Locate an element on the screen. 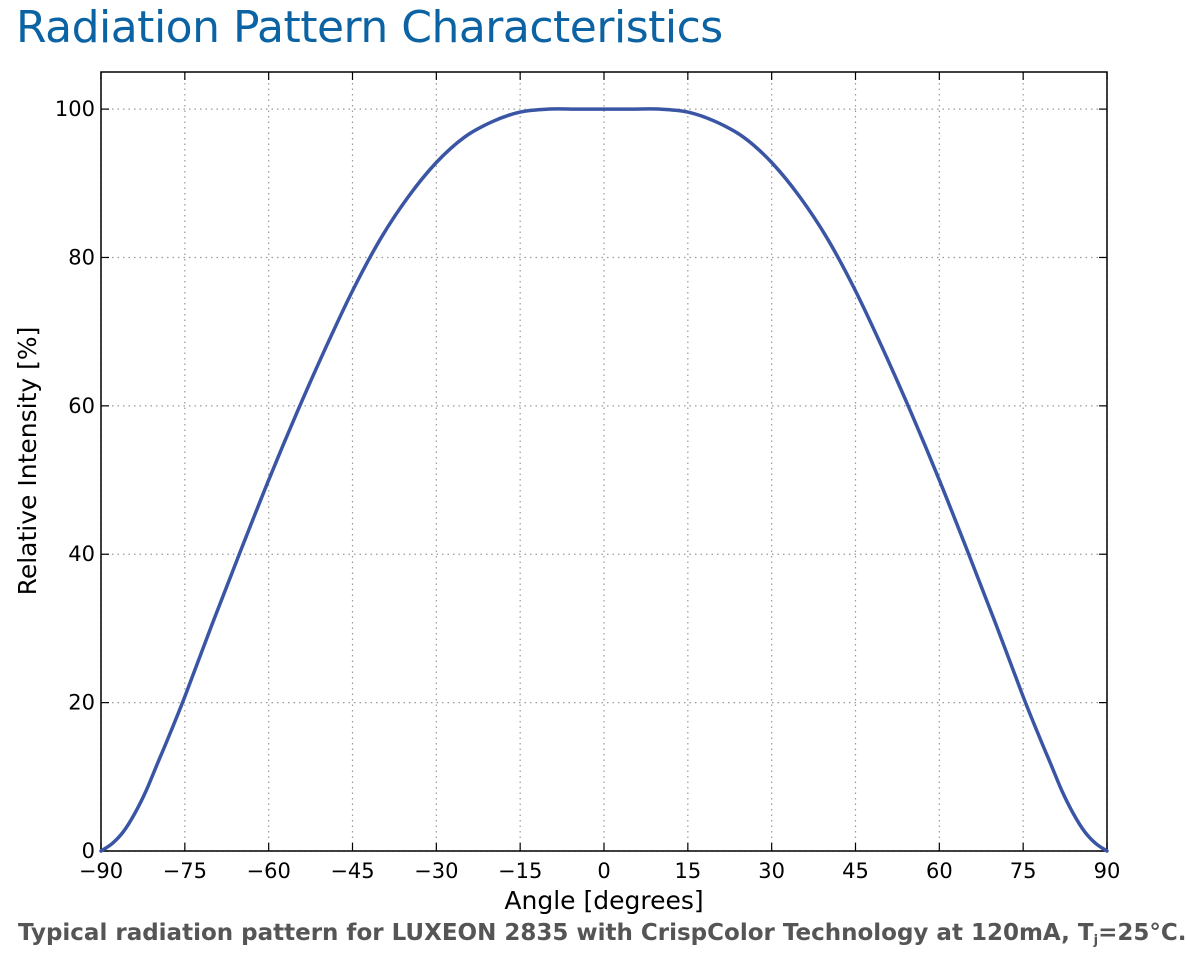 The image size is (1187, 962). x-tick-label: 75 is located at coordinates (1023, 871).